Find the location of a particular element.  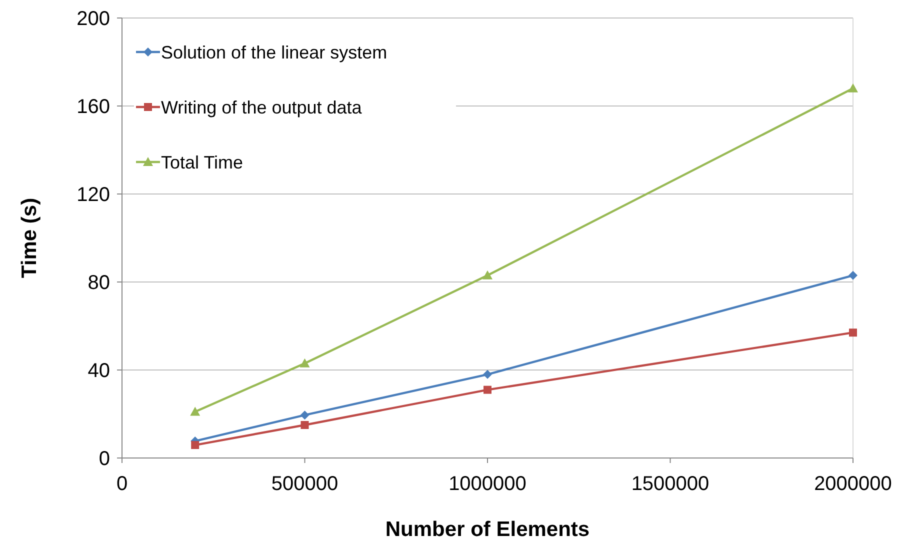

legend-label: Solution of the linear system is located at coordinates (274, 52).